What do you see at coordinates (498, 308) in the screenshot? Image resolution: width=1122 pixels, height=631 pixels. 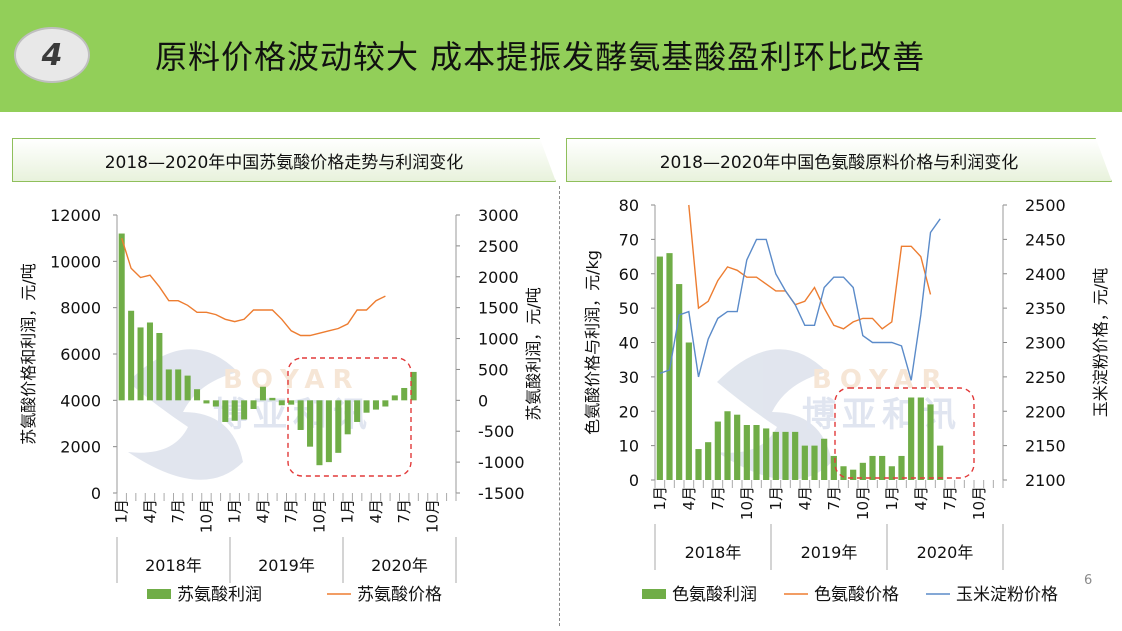 I see `y-right-tick-label: 1500` at bounding box center [498, 308].